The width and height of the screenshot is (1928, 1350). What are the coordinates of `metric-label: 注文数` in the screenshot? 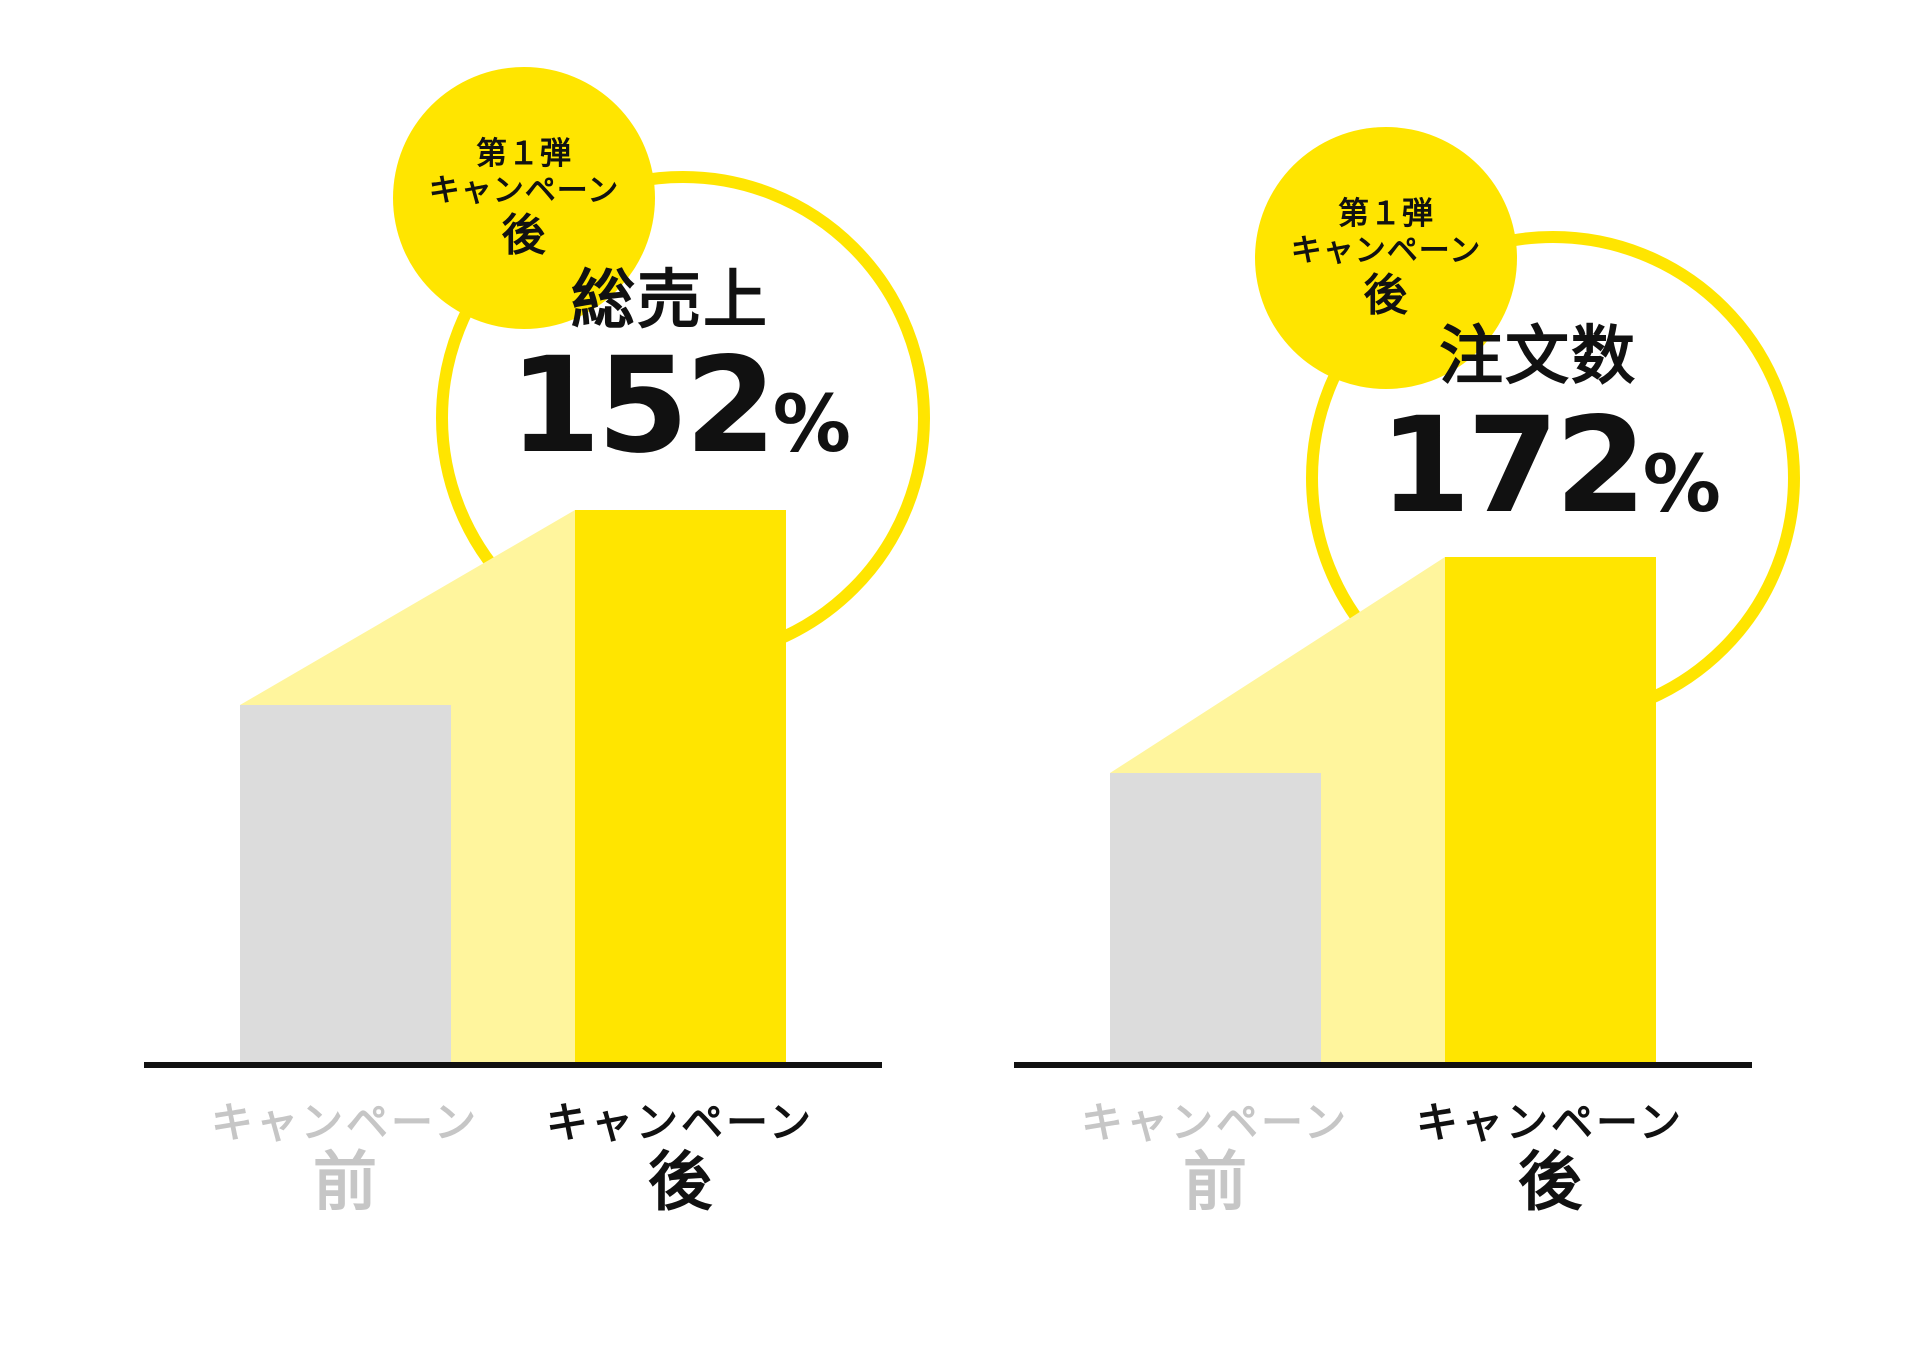 It's located at (1538, 357).